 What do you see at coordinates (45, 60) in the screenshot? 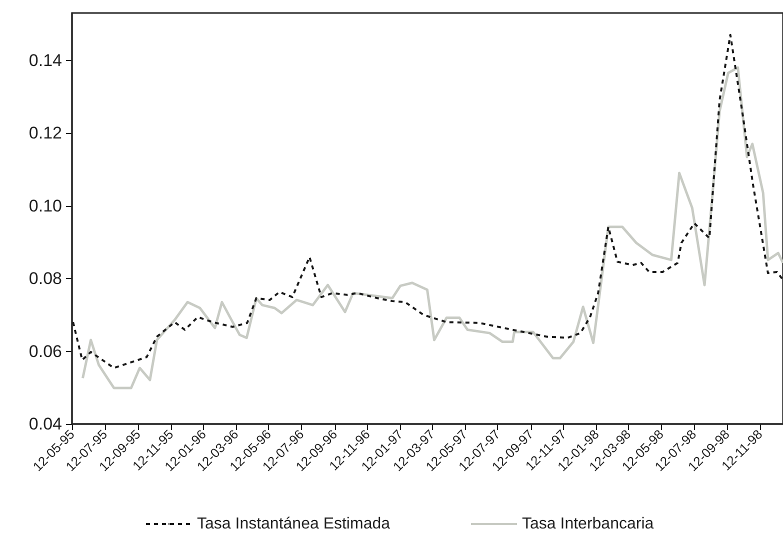
I see `y-tick-label: 0.14` at bounding box center [45, 60].